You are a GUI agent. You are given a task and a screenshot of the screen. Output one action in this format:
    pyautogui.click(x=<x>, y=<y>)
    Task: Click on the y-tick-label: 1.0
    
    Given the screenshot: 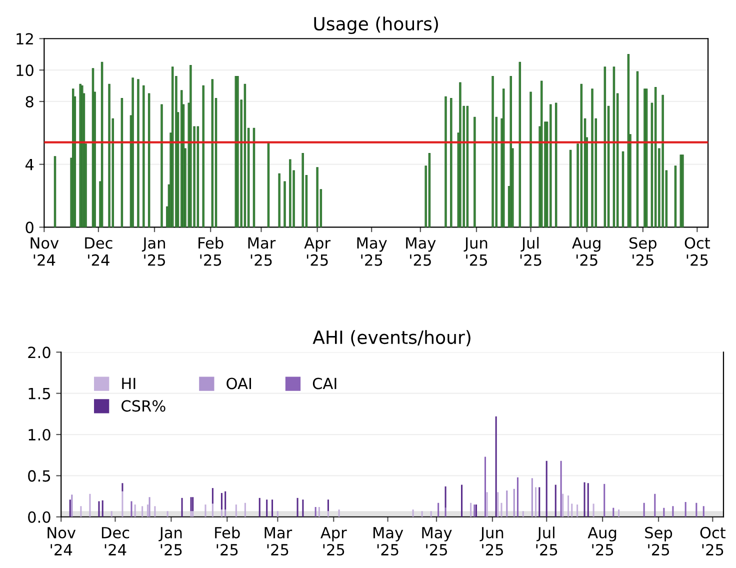 What is the action you would take?
    pyautogui.click(x=39, y=434)
    